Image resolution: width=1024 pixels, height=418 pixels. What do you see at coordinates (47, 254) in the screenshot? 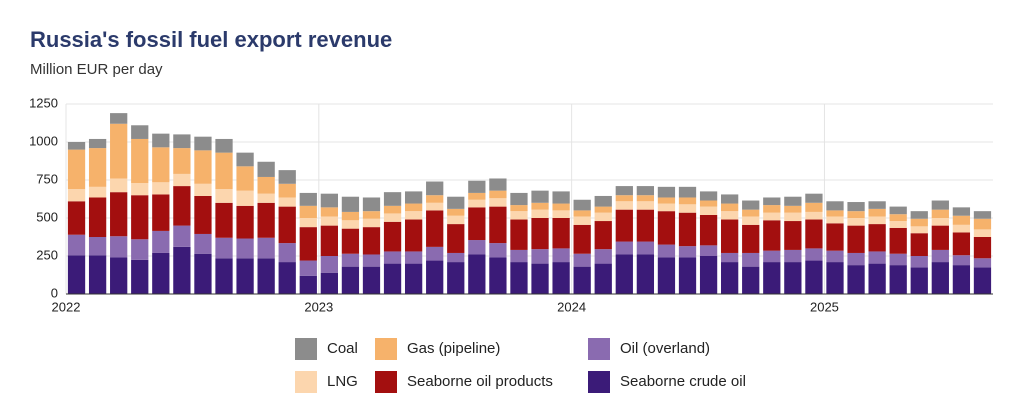
I see `y-tick-label: 250` at bounding box center [47, 254].